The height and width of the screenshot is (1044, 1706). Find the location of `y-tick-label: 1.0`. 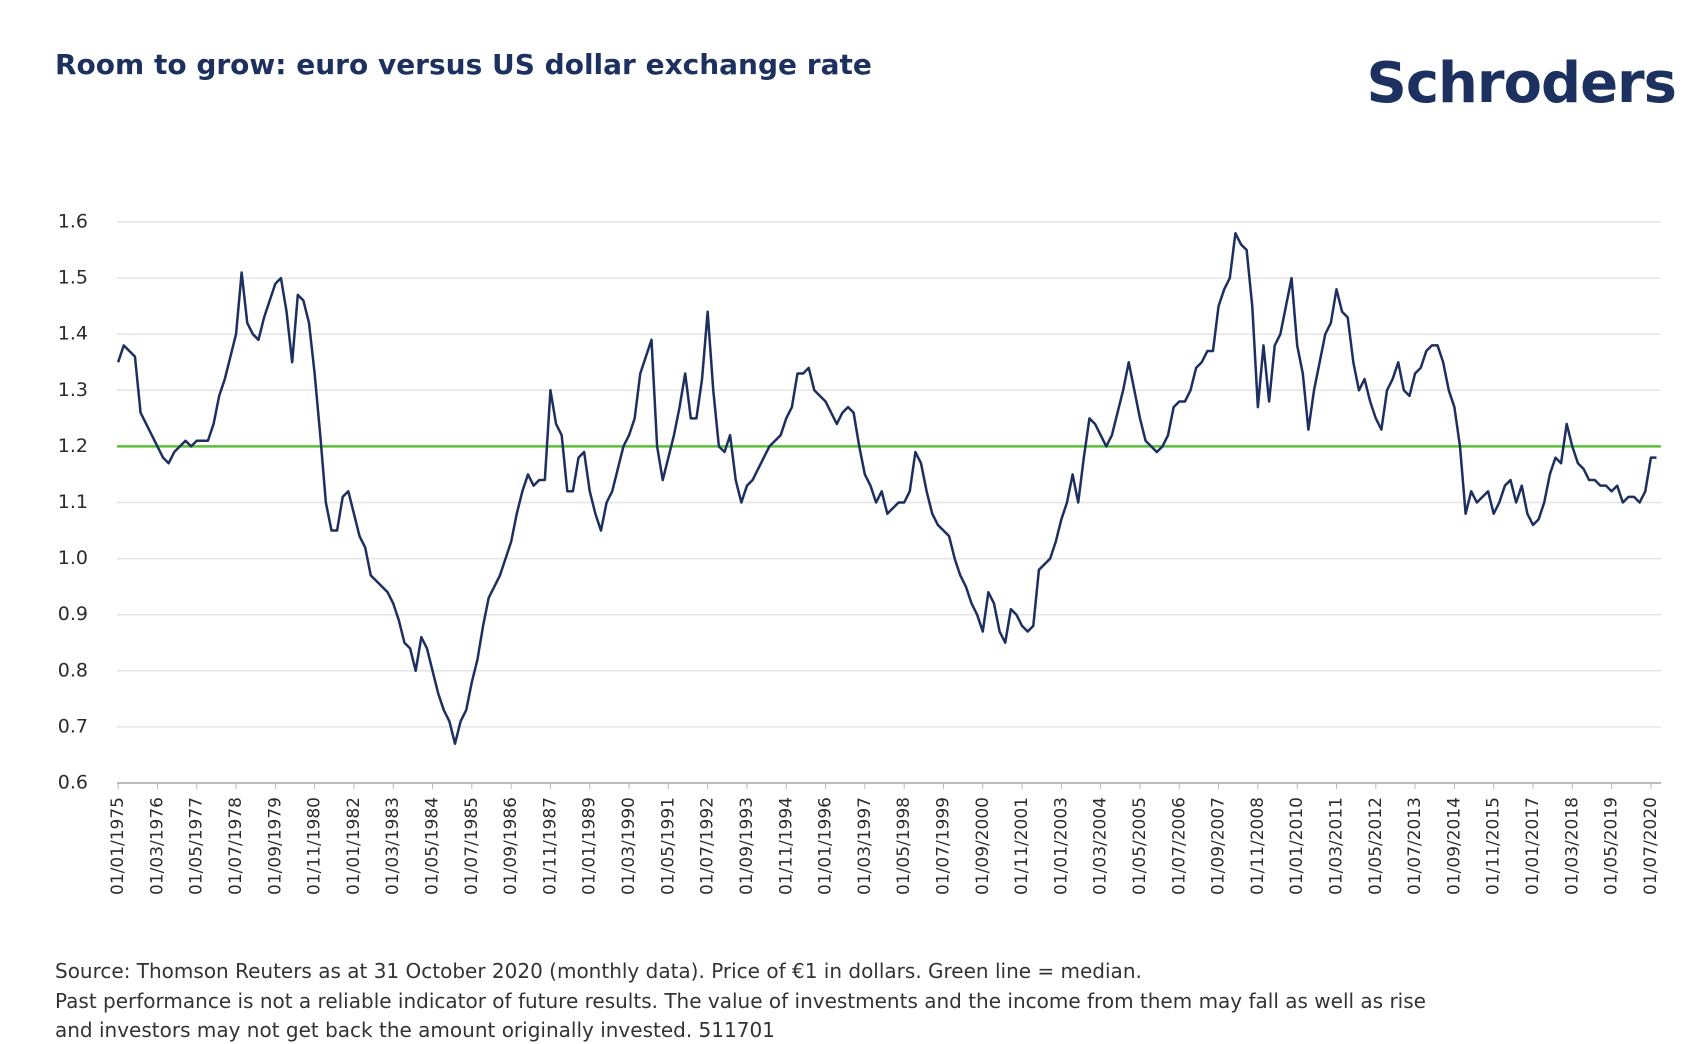

y-tick-label: 1.0 is located at coordinates (73, 558).